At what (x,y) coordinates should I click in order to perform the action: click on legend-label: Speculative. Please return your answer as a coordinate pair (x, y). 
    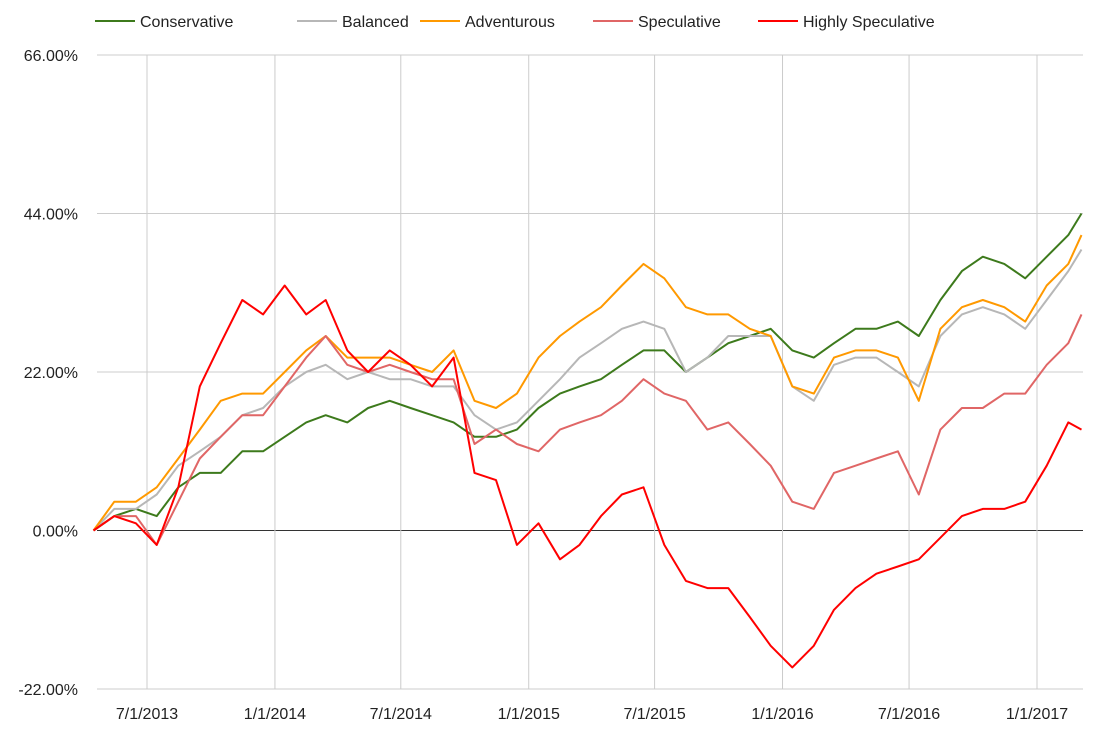
    Looking at the image, I should click on (679, 22).